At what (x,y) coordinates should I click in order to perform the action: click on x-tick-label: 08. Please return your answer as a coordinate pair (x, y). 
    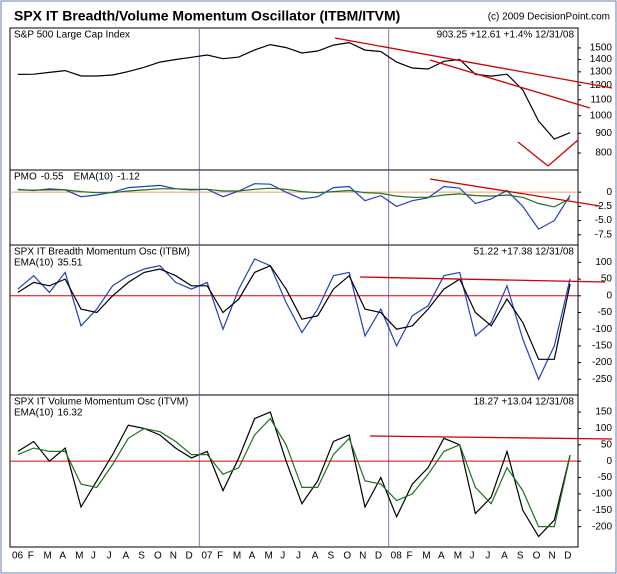
    Looking at the image, I should click on (397, 556).